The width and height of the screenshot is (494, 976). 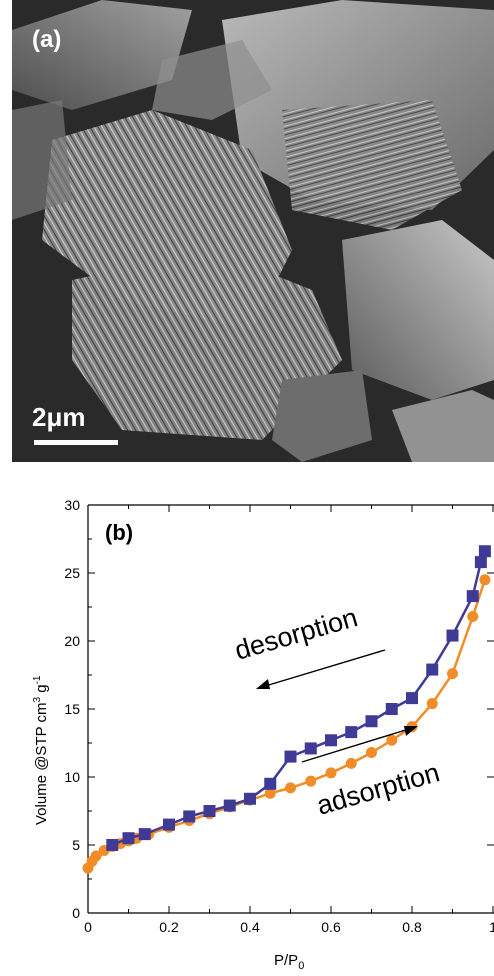 What do you see at coordinates (41, 750) in the screenshot?
I see `y-axis-title: Volume @STP cm3 g-1` at bounding box center [41, 750].